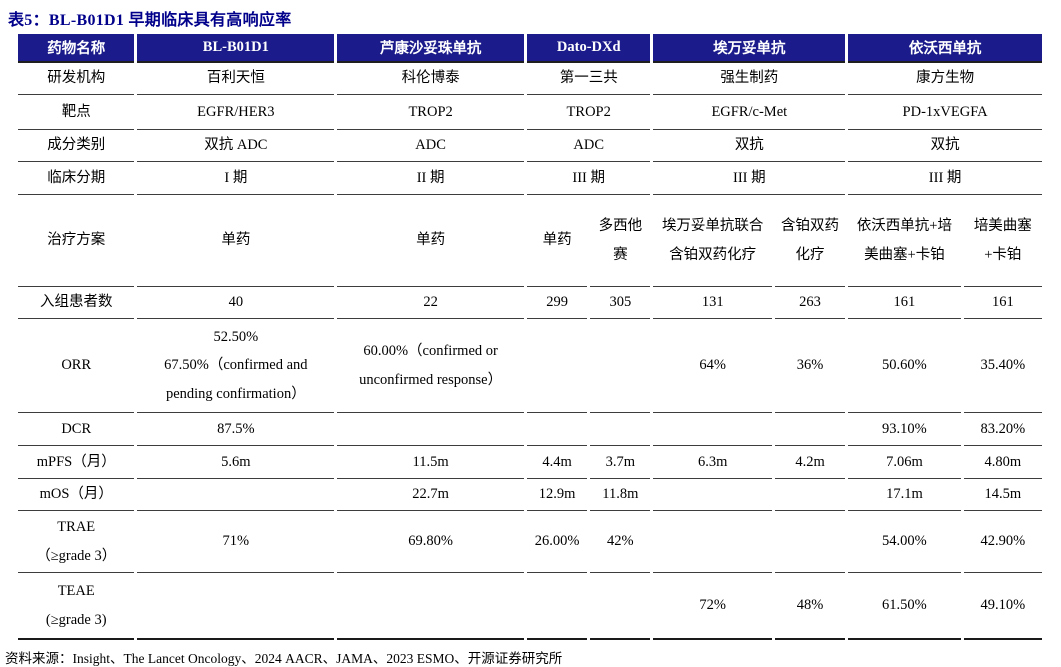  What do you see at coordinates (749, 79) in the screenshot?
I see `table-cell: 强生制药` at bounding box center [749, 79].